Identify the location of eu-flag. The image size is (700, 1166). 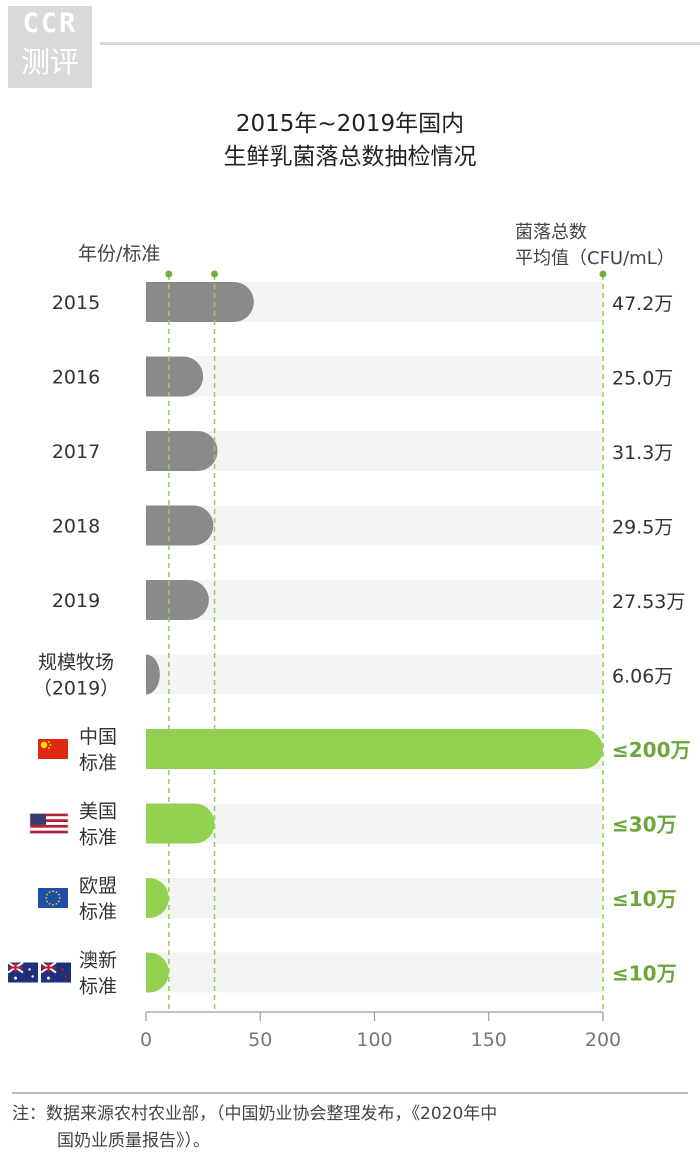
(53, 898).